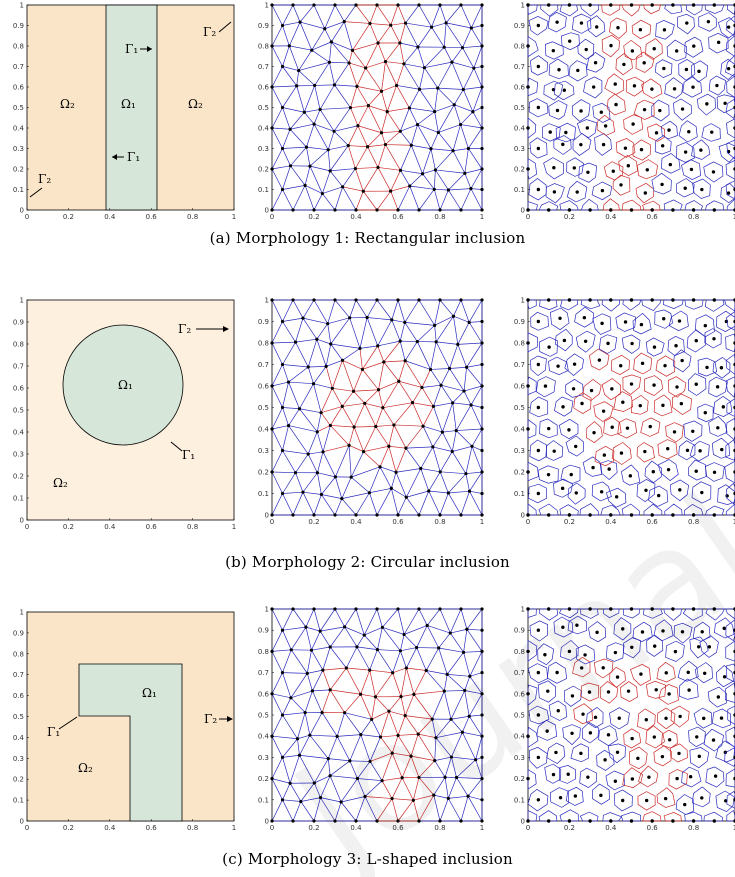 The height and width of the screenshot is (877, 735). What do you see at coordinates (439, 828) in the screenshot?
I see `x-tick-label: 0.8` at bounding box center [439, 828].